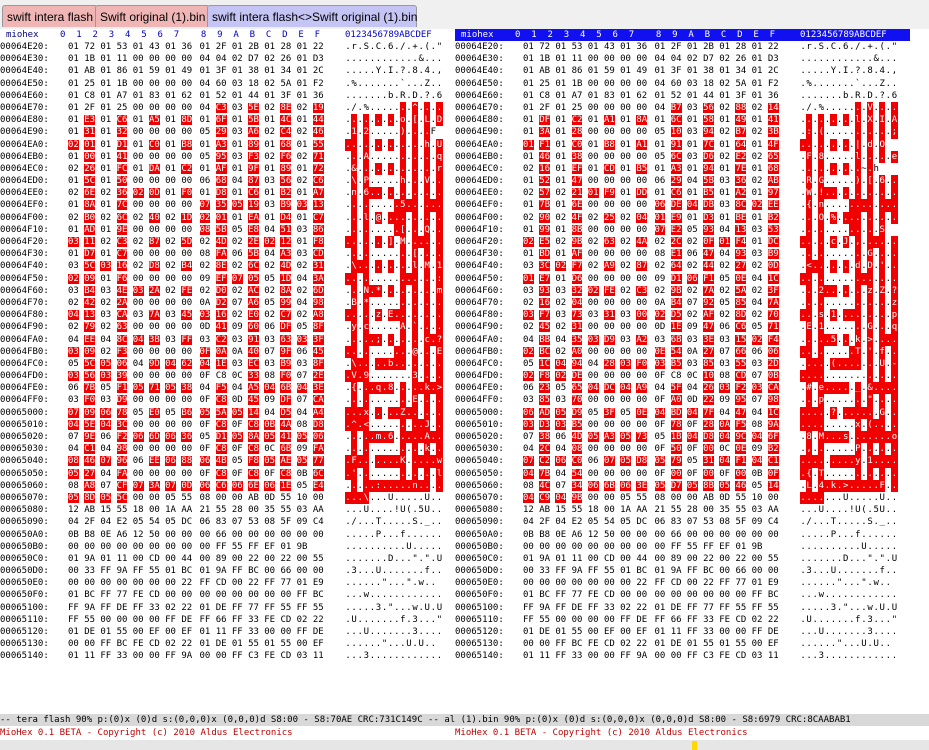 The width and height of the screenshot is (929, 750). I want to click on hex-byte: 86, so click(320, 230).